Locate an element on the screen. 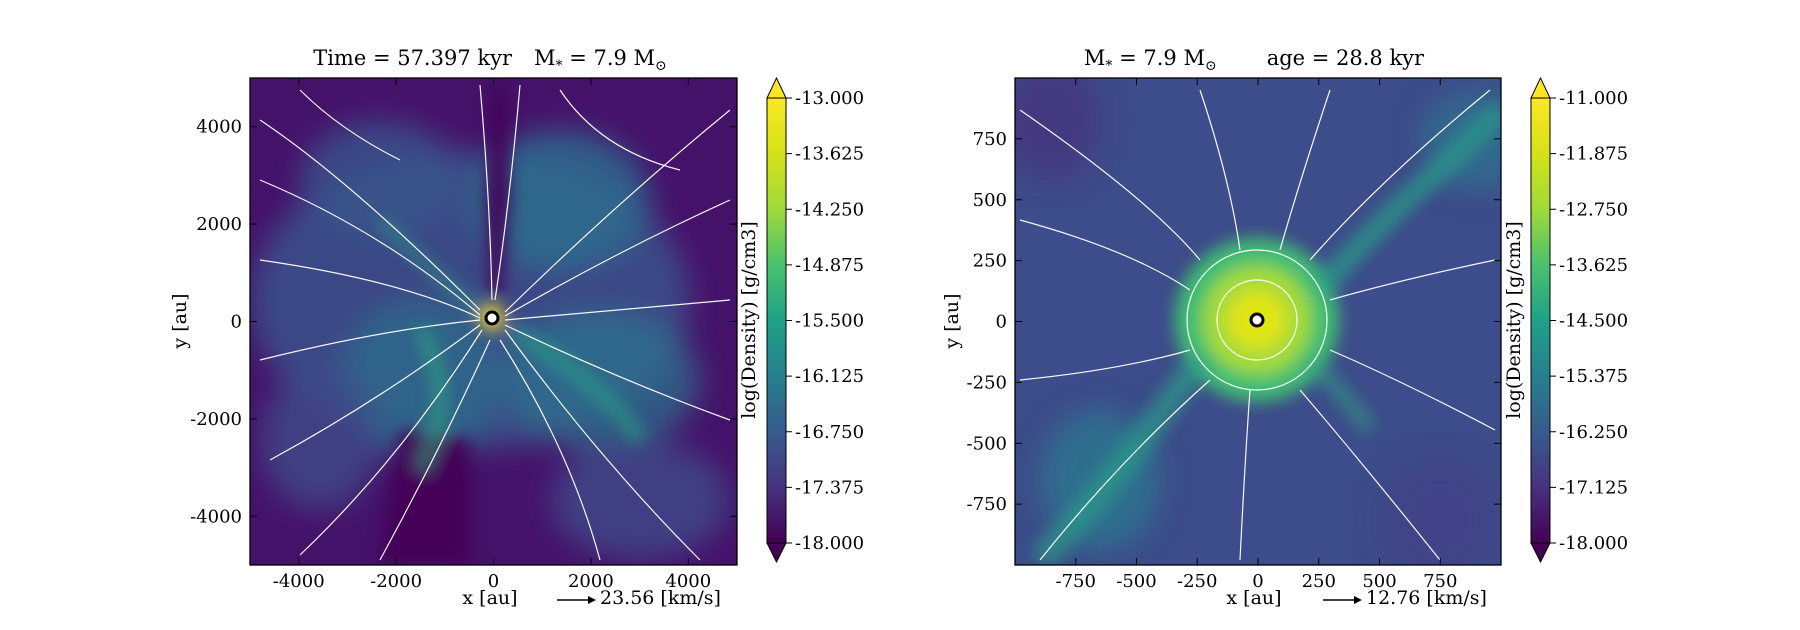 The image size is (1800, 630). right-title: M* = 7.9 M⊙ age = 28.8 kyr is located at coordinates (1254, 60).